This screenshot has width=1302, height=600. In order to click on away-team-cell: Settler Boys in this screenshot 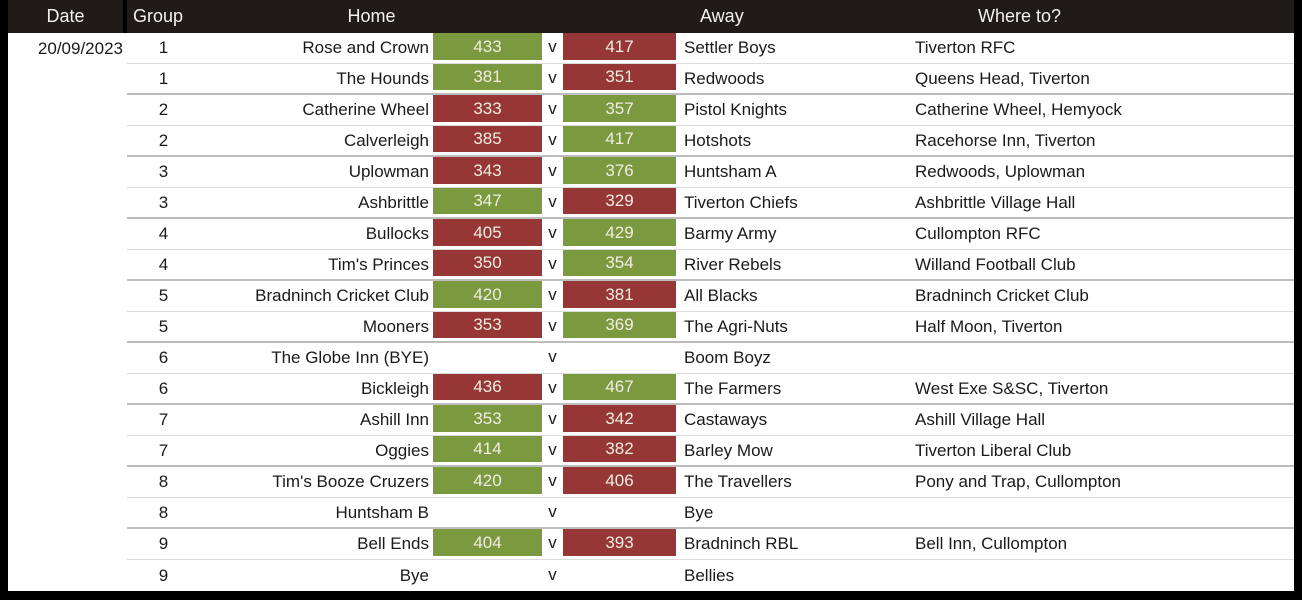, I will do `click(730, 47)`.